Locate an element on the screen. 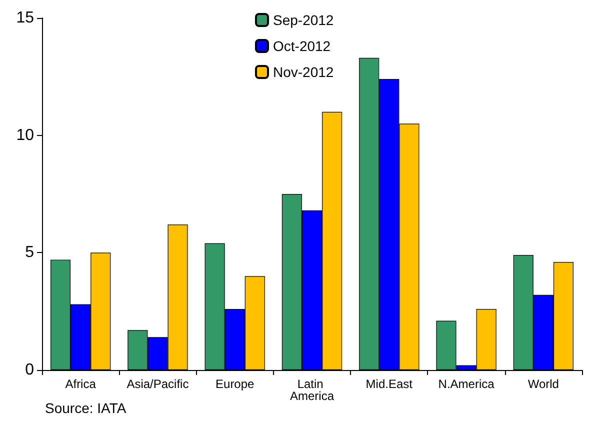  x-tick-label: Mid.East is located at coordinates (390, 384).